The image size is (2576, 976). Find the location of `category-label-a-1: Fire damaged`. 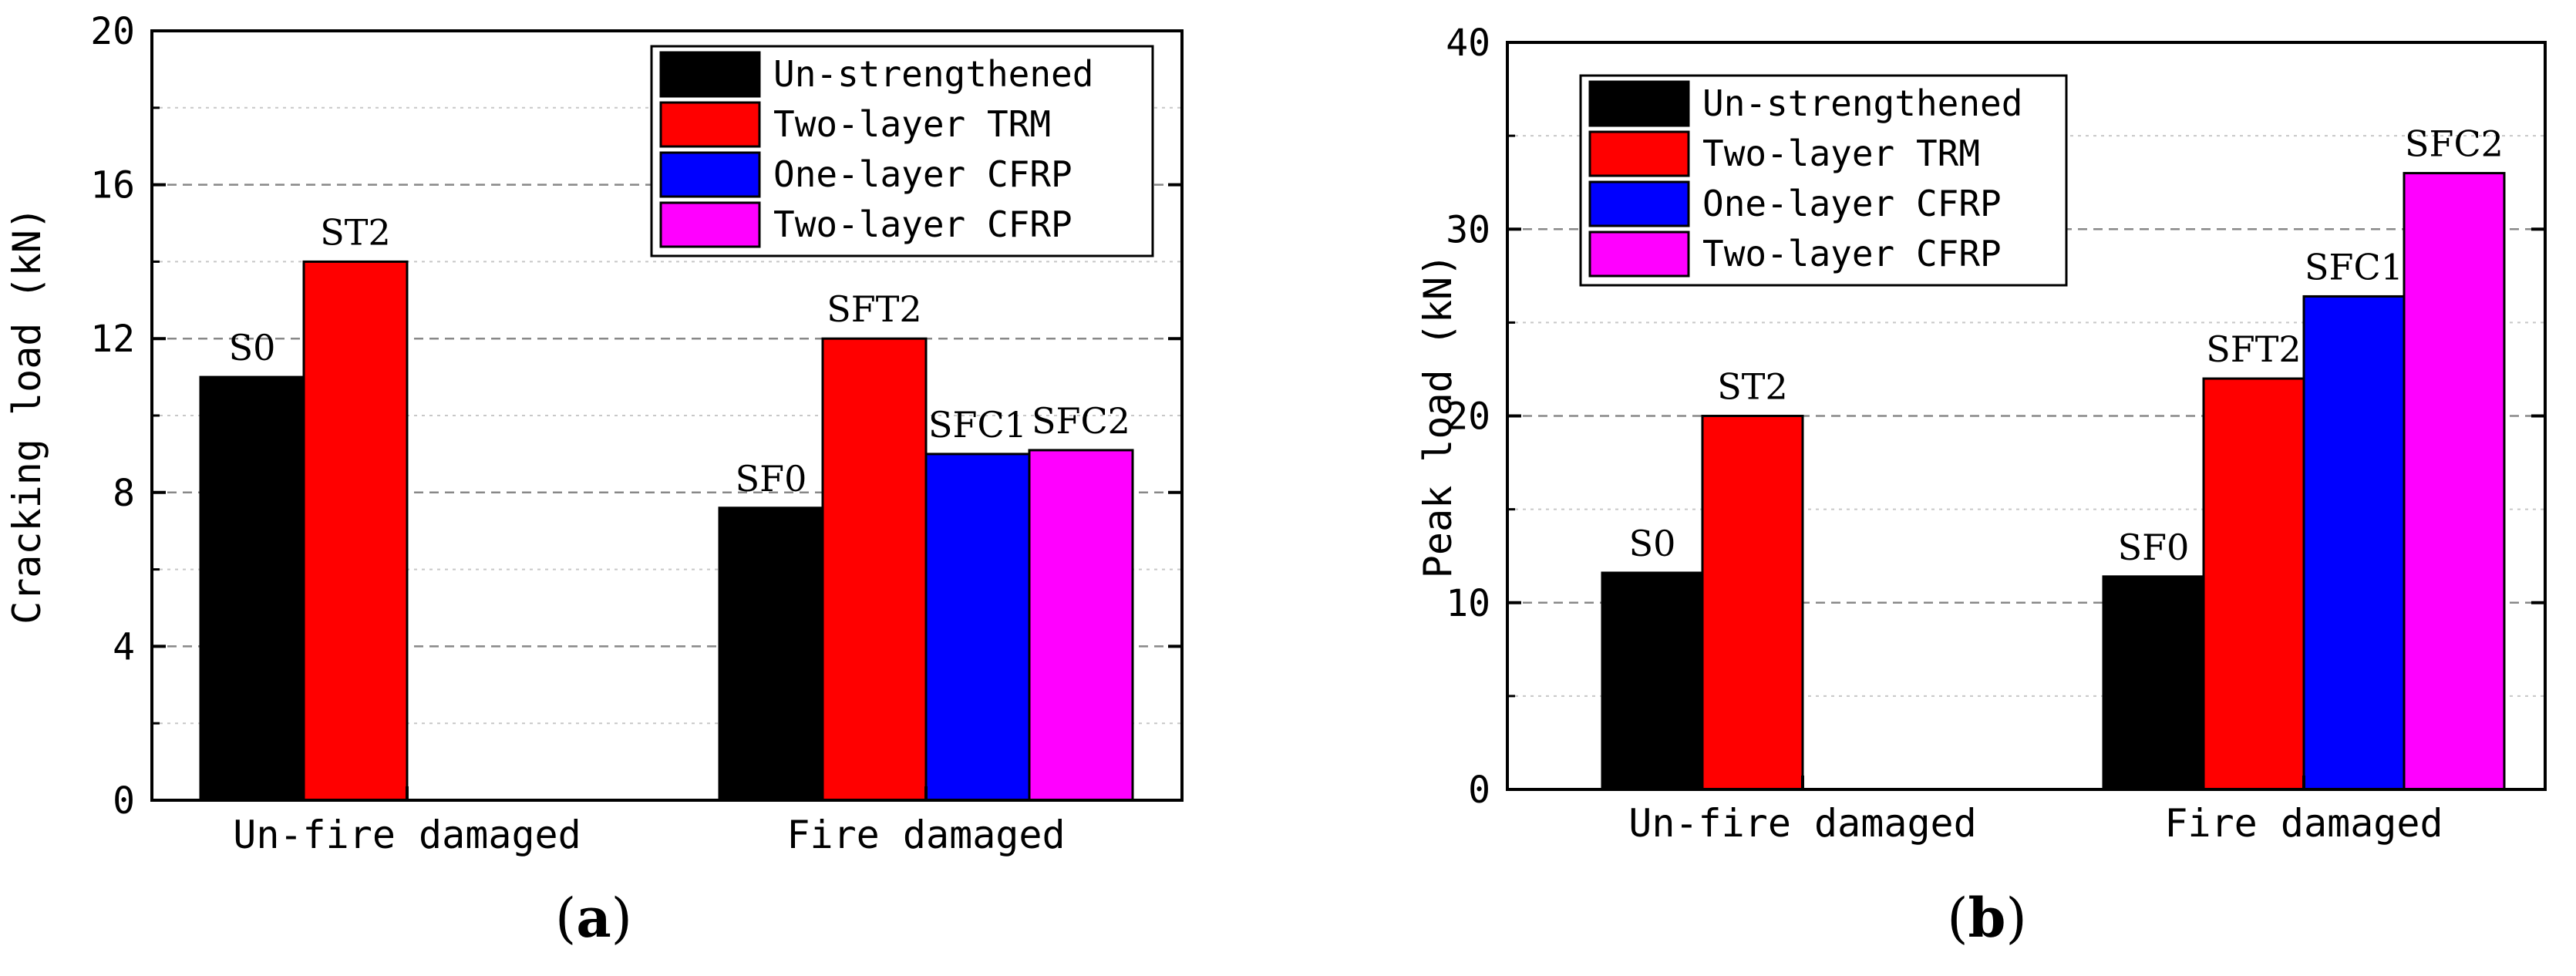

category-label-a-1: Fire damaged is located at coordinates (925, 835).